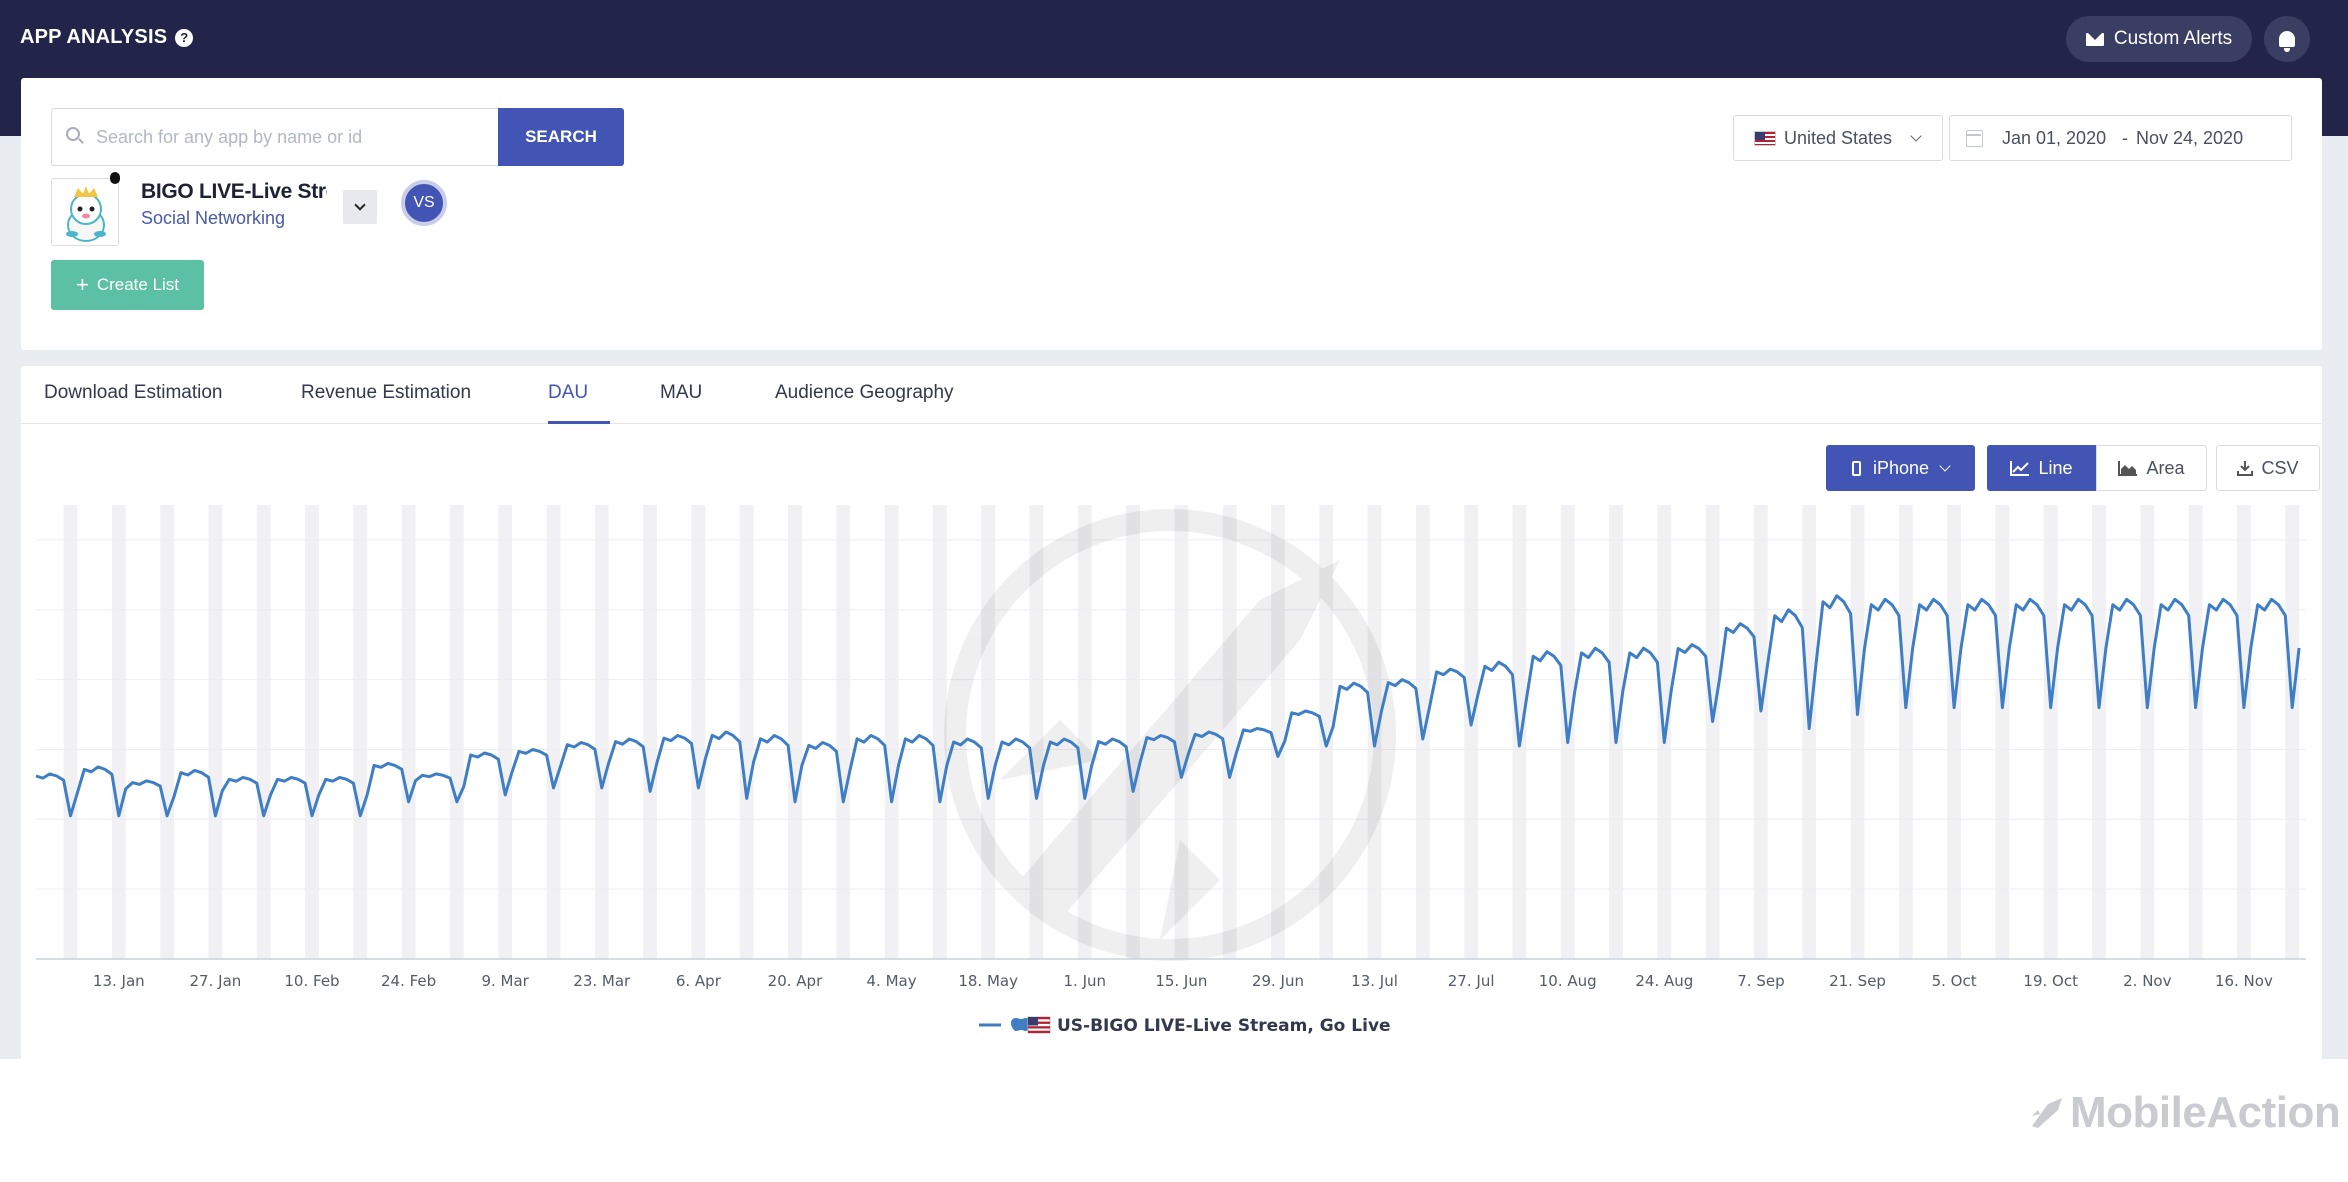 The height and width of the screenshot is (1182, 2348). I want to click on area-chart-toggle: Area, so click(2151, 468).